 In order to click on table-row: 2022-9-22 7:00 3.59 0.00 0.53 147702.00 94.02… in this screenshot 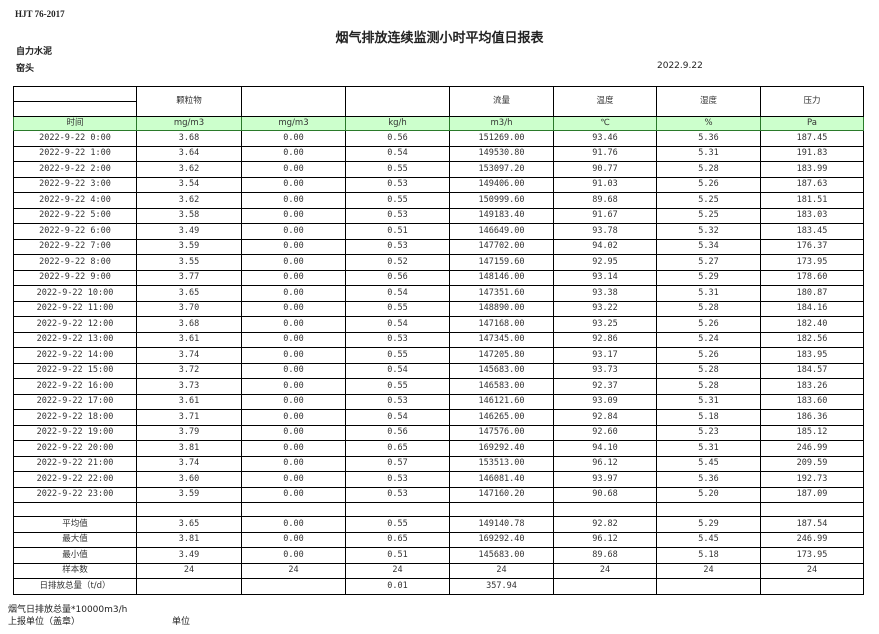, I will do `click(438, 246)`.